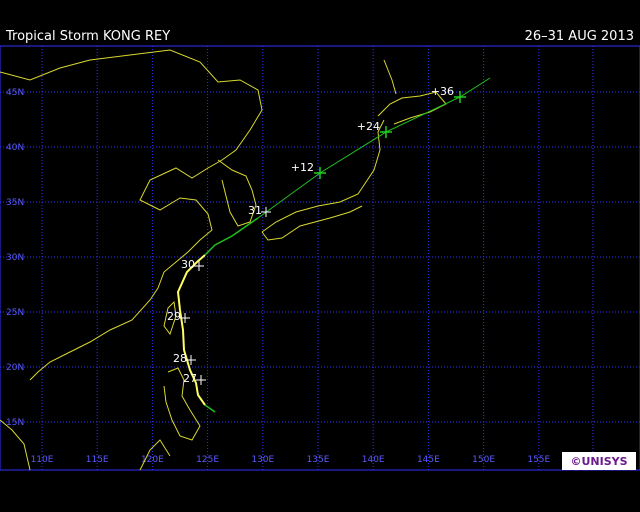 The width and height of the screenshot is (640, 512). What do you see at coordinates (15, 313) in the screenshot?
I see `lat-label: 25N` at bounding box center [15, 313].